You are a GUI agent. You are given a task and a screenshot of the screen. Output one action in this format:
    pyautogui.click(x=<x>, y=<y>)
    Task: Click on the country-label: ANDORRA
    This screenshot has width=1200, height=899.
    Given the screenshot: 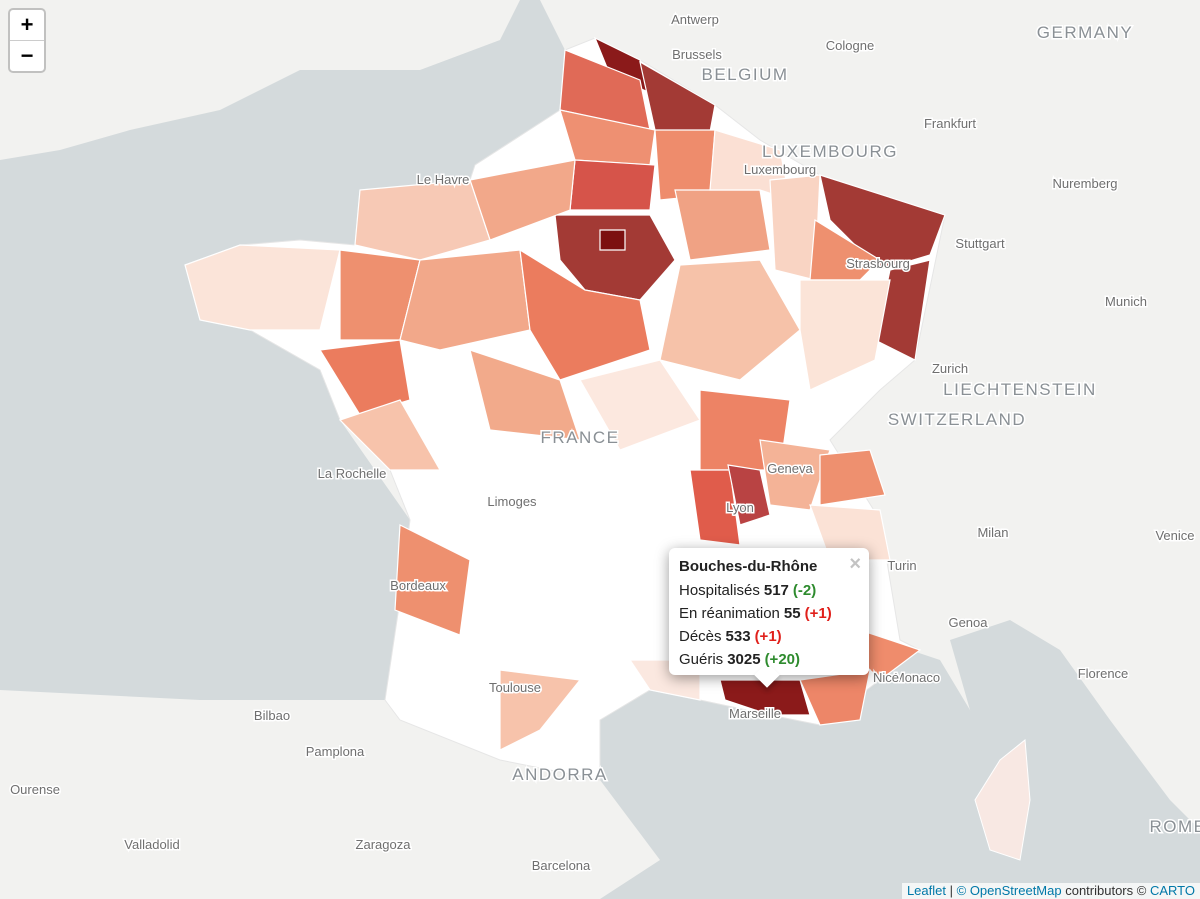 What is the action you would take?
    pyautogui.click(x=560, y=774)
    